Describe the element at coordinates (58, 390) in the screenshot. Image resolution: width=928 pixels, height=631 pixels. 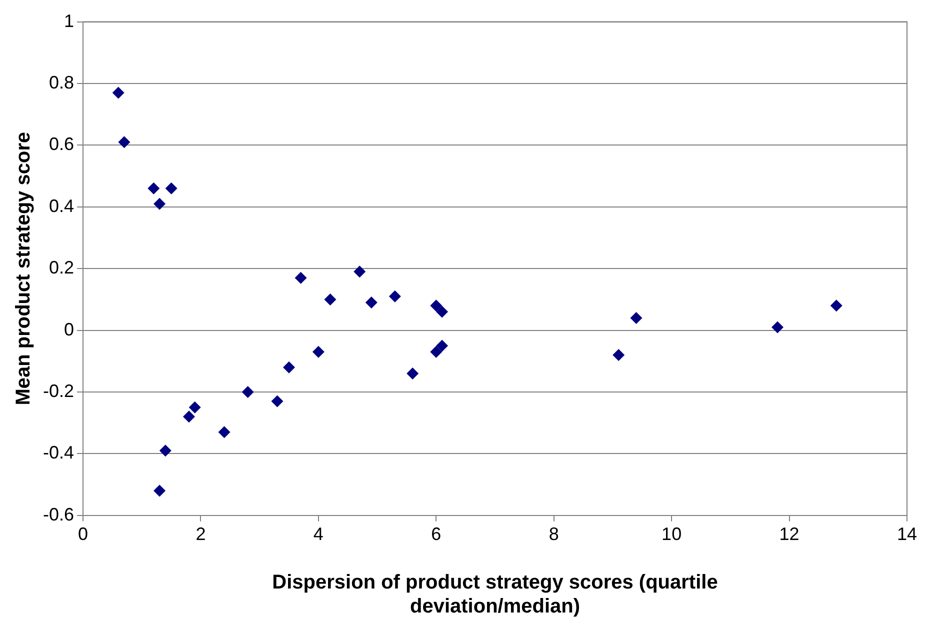
I see `y-tick-label: -0.2` at that location.